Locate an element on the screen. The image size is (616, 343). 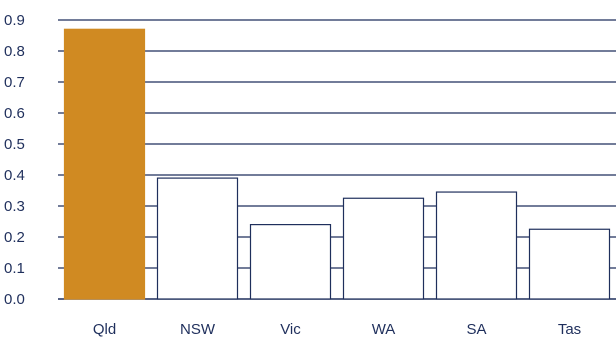
y-tick-label: 0.7 is located at coordinates (14, 82).